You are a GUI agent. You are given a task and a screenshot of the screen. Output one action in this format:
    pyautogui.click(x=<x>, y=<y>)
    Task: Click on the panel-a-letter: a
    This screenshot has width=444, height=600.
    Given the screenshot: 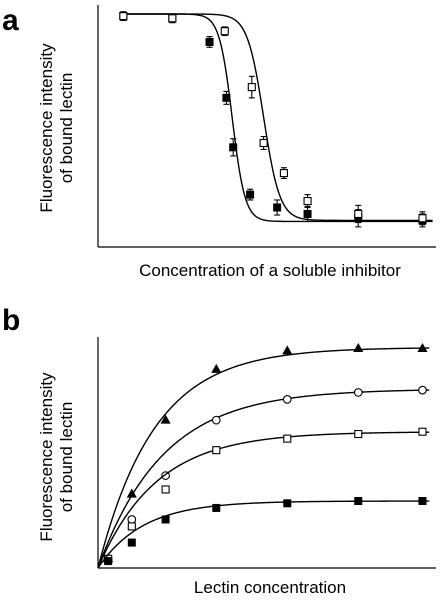 What is the action you would take?
    pyautogui.click(x=10, y=20)
    